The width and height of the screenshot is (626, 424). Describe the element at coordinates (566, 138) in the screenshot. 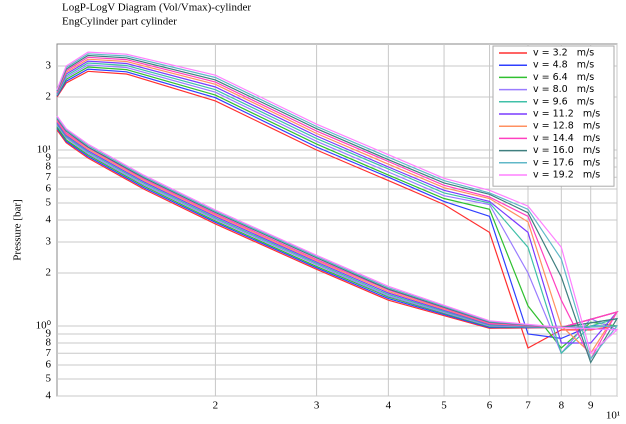

I see `legend-label: v = 14.4 m/s` at that location.